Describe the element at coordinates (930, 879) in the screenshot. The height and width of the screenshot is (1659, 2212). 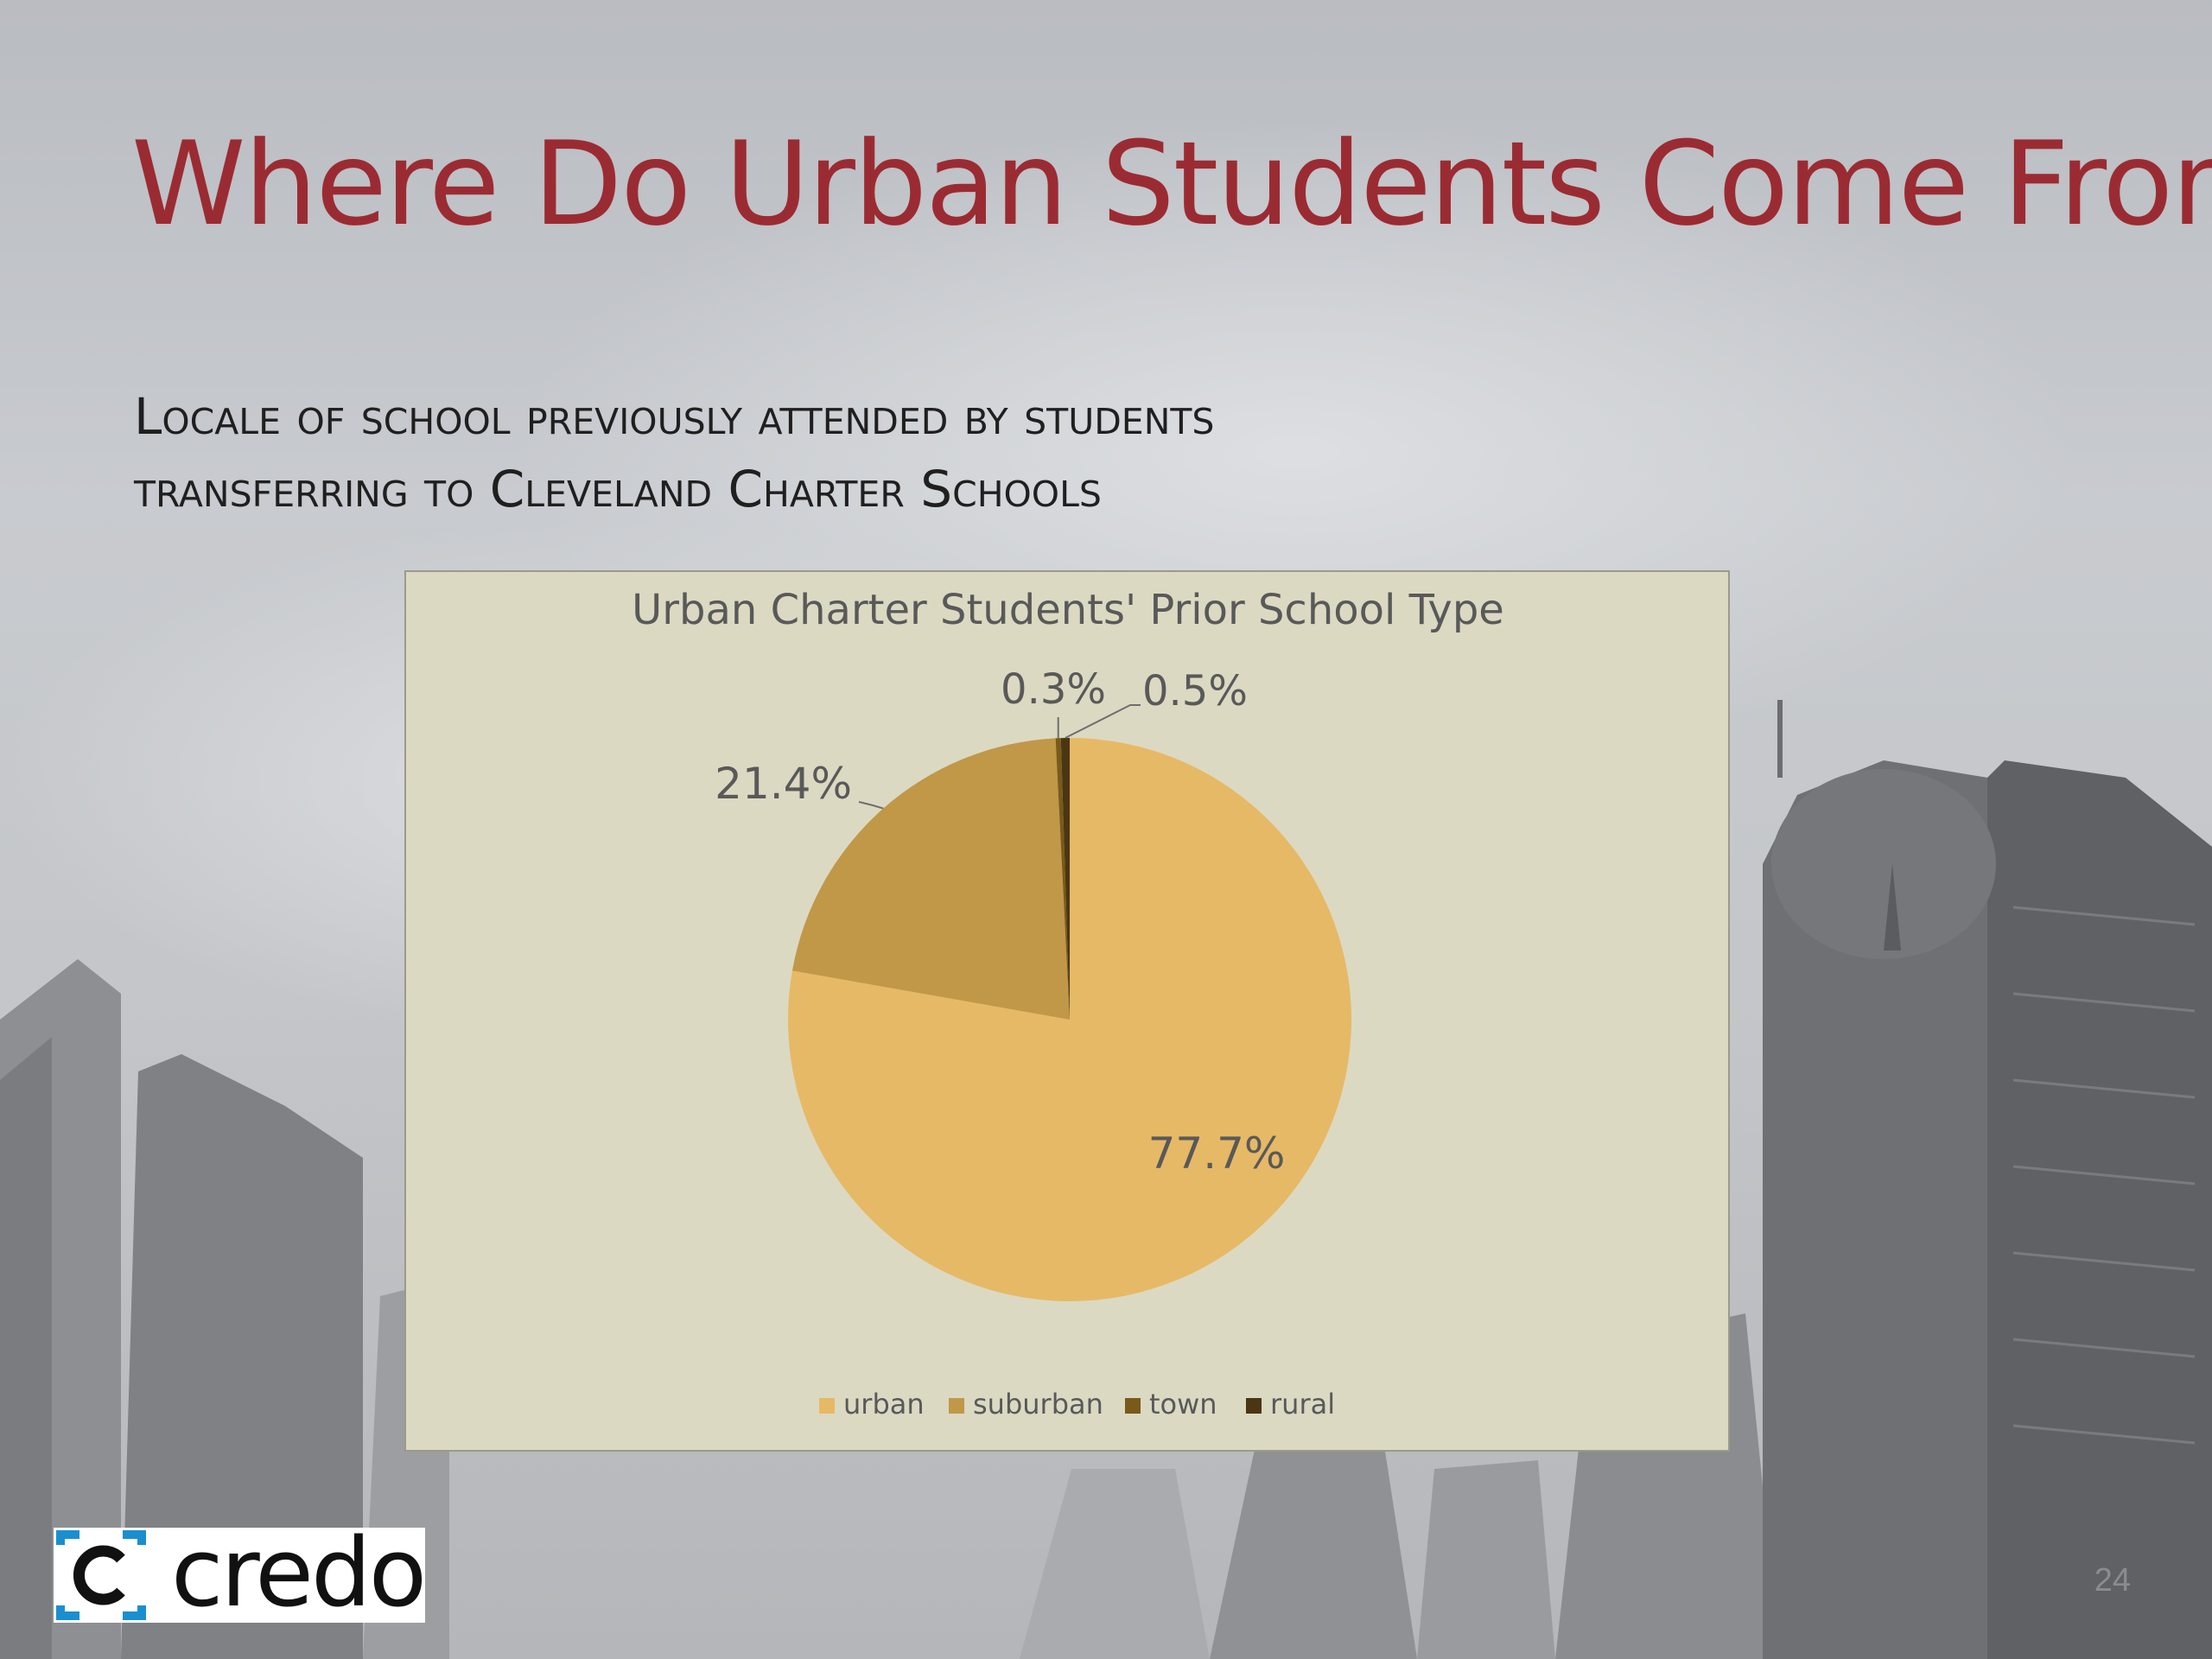
I see `pie-slice-suburban` at that location.